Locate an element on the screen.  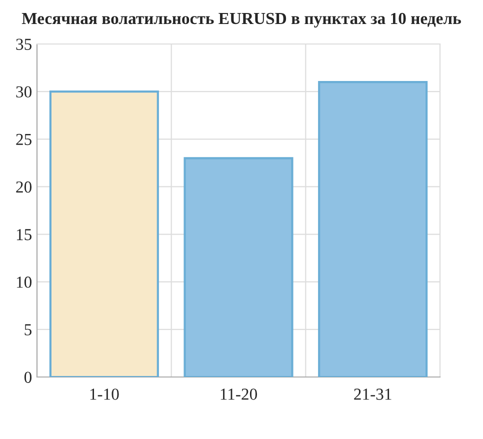
y-tick-label: 35 is located at coordinates (24, 44).